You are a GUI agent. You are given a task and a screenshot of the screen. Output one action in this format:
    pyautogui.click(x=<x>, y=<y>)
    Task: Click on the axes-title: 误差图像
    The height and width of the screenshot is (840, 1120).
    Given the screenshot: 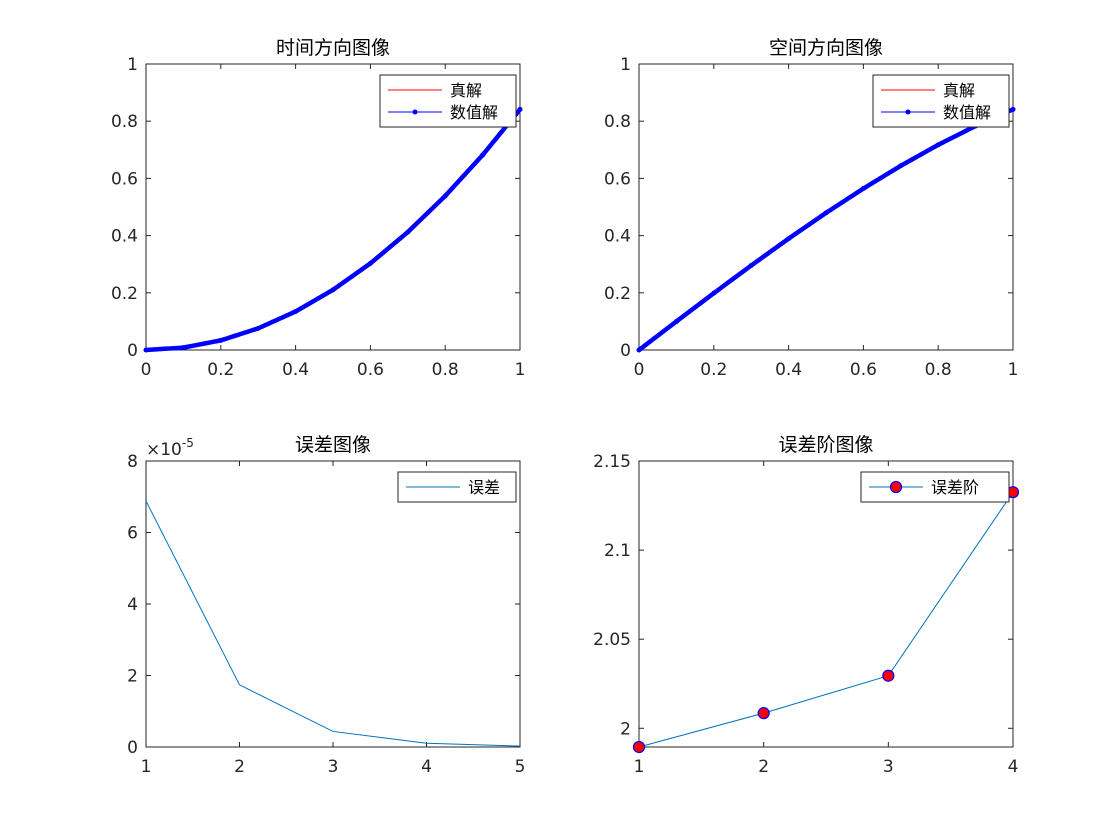 What is the action you would take?
    pyautogui.click(x=333, y=445)
    